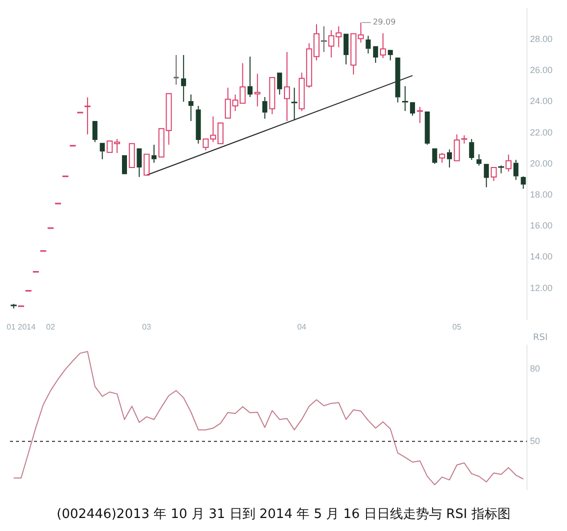 This screenshot has width=567, height=531. I want to click on annotation: 29.09, so click(384, 22).